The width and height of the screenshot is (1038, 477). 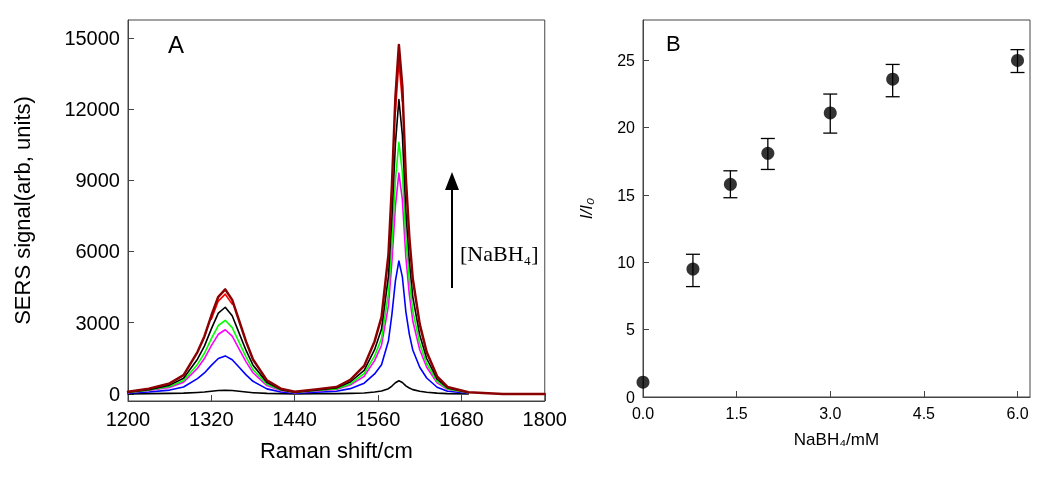 What do you see at coordinates (626, 195) in the screenshot?
I see `y-tick-label: 15` at bounding box center [626, 195].